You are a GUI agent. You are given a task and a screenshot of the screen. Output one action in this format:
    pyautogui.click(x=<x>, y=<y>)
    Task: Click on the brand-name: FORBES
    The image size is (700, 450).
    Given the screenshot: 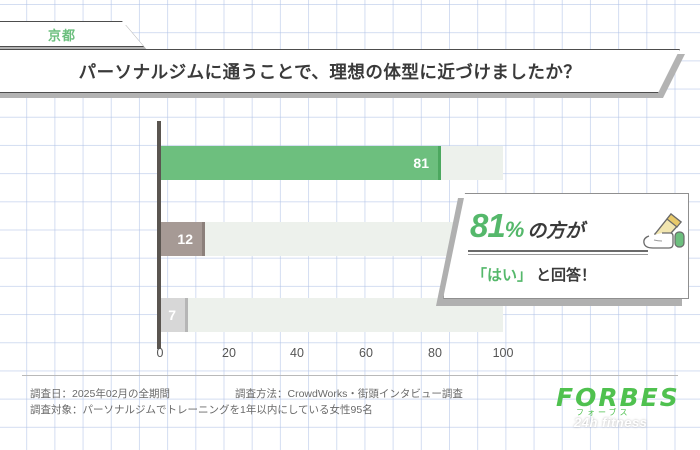 What is the action you would take?
    pyautogui.click(x=618, y=397)
    